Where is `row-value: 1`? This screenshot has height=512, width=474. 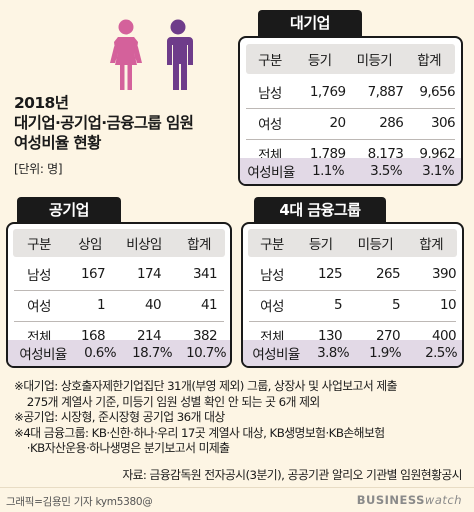 row-value: 1 is located at coordinates (101, 305).